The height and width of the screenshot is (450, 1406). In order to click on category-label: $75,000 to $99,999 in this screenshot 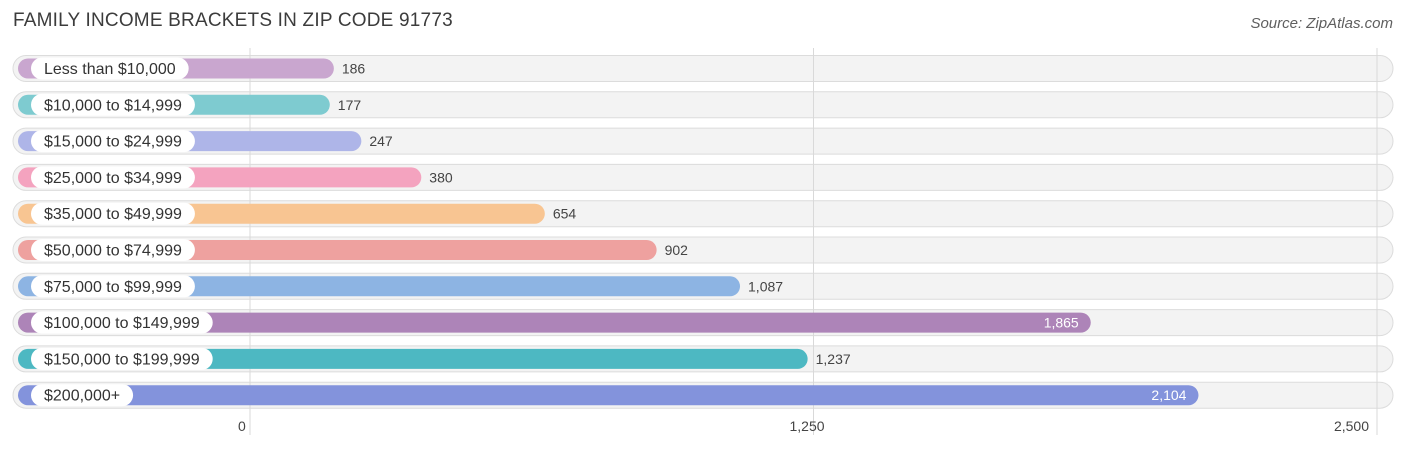, I will do `click(113, 287)`.